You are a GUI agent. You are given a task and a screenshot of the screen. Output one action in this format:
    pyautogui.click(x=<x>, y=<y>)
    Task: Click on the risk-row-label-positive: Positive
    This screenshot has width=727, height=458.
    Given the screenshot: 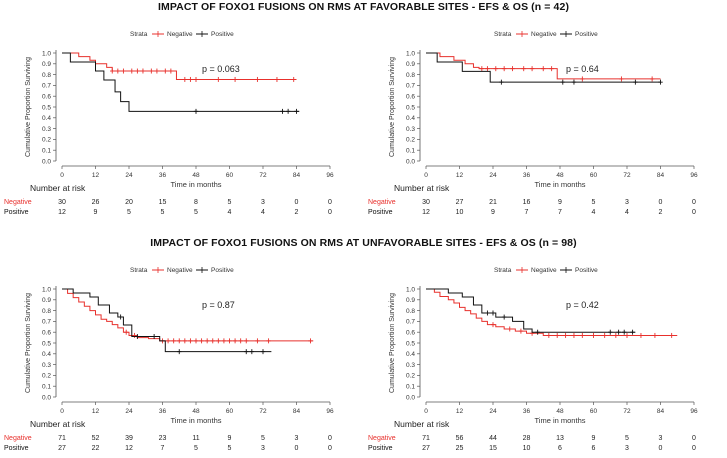 What is the action you would take?
    pyautogui.click(x=16, y=212)
    